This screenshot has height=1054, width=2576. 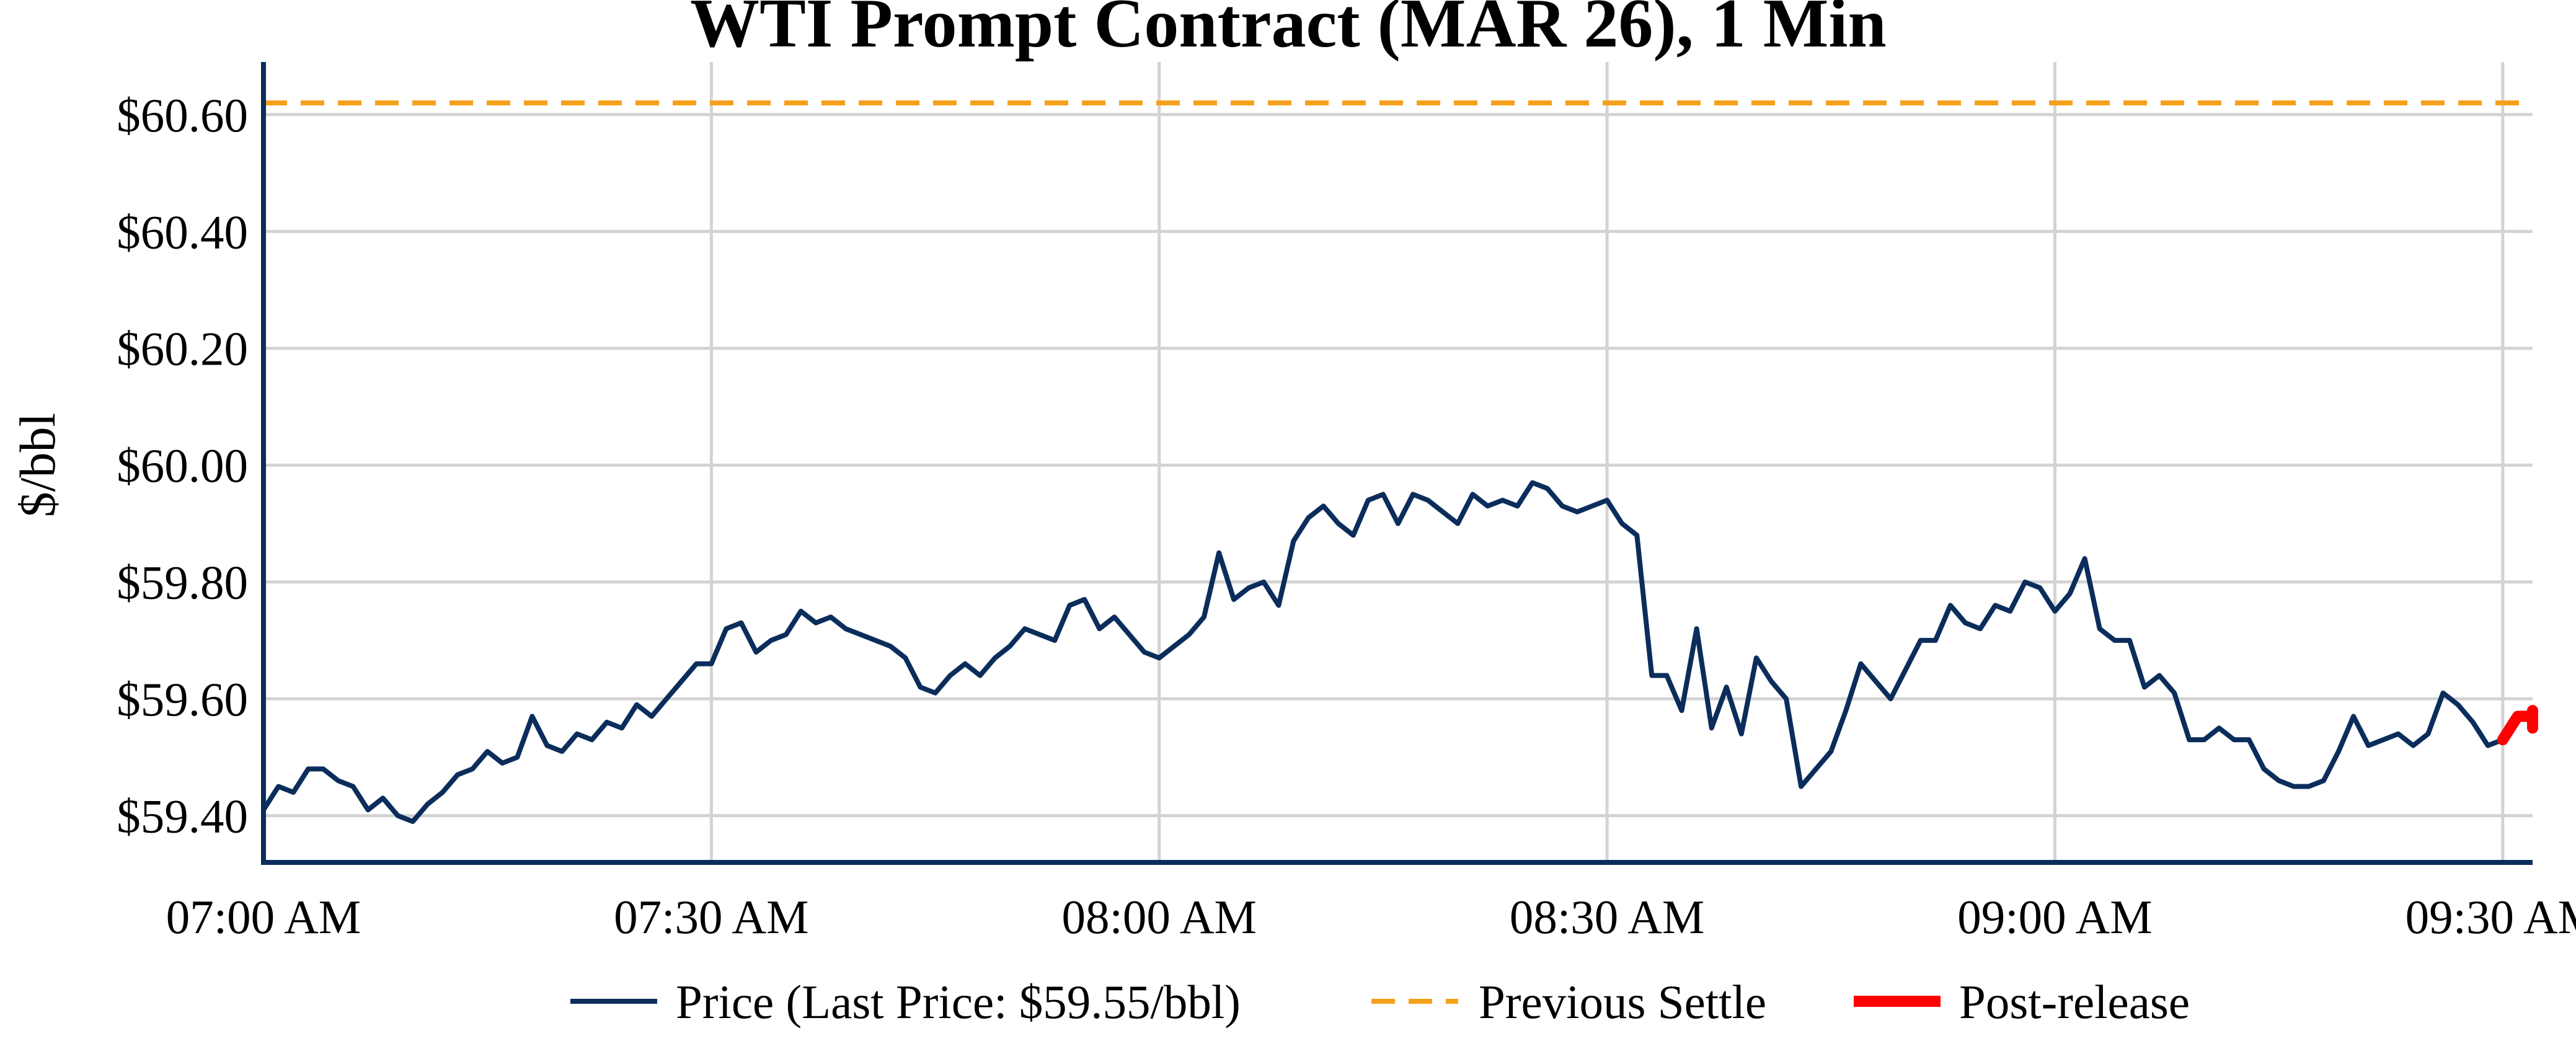 What do you see at coordinates (182, 115) in the screenshot?
I see `y-tick-label: $60.60` at bounding box center [182, 115].